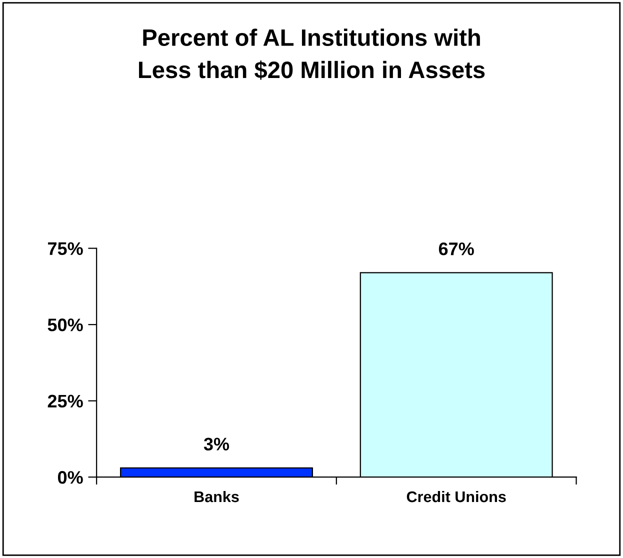  Describe the element at coordinates (65, 401) in the screenshot. I see `y-tick-label: 25%` at that location.